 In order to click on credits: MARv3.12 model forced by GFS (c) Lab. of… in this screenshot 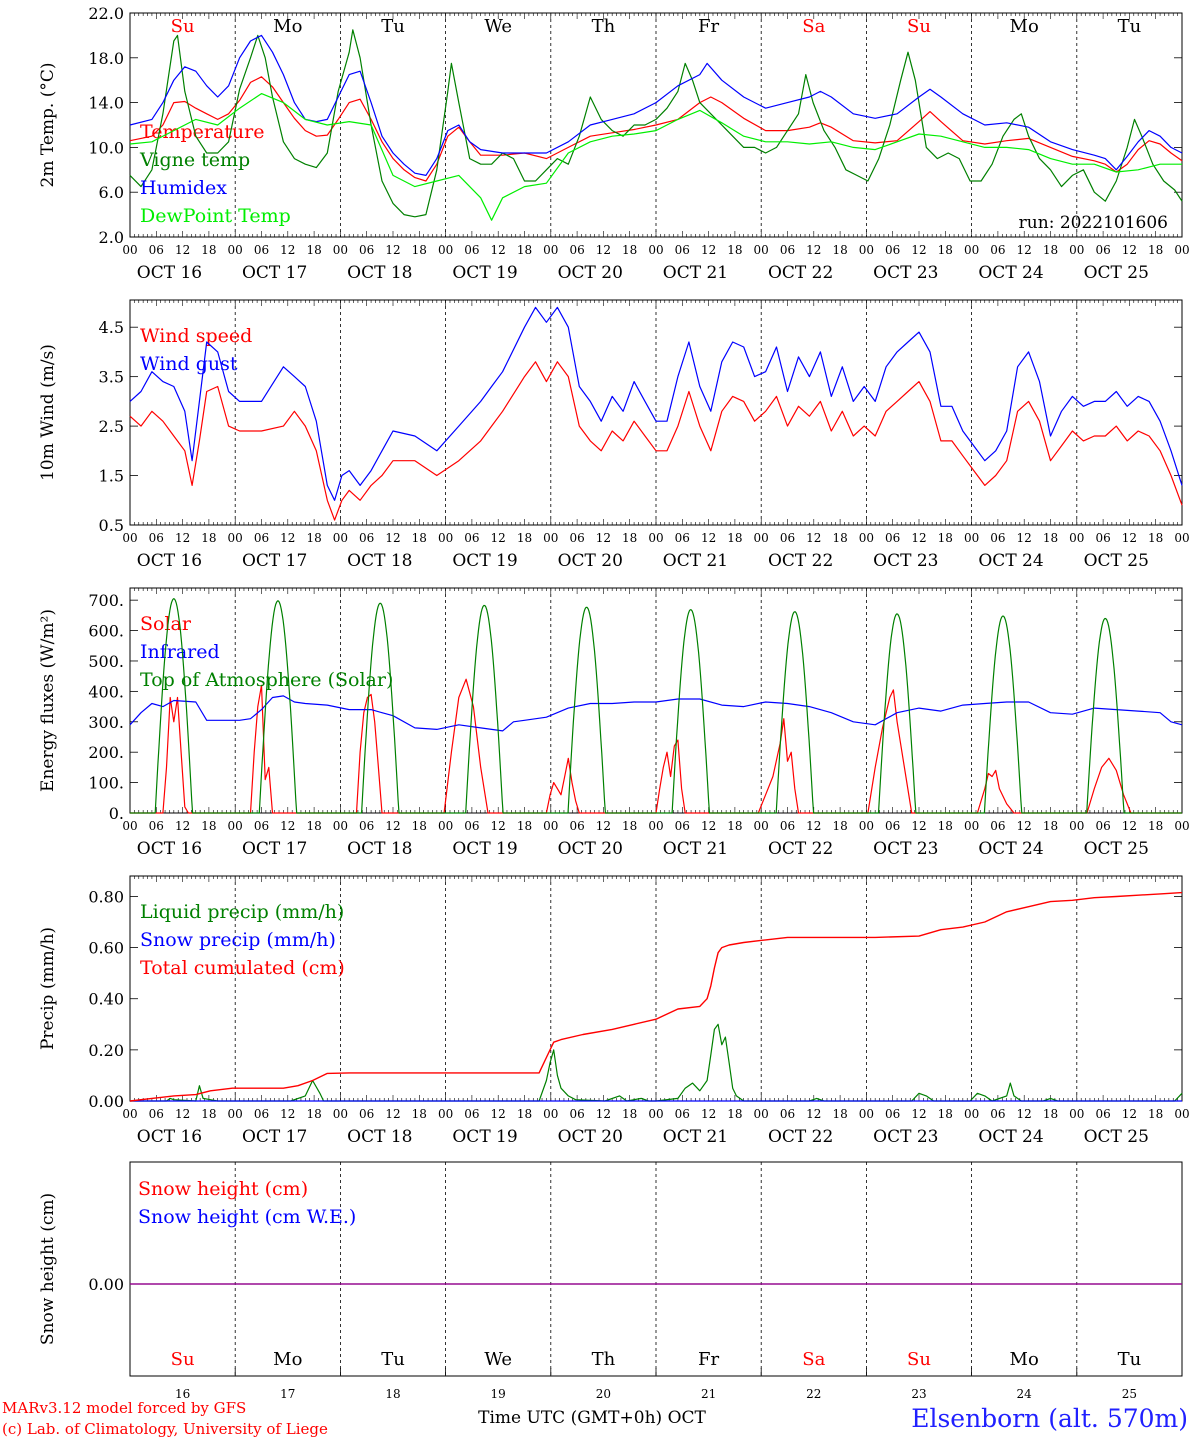, I will do `click(595, 1418)`.